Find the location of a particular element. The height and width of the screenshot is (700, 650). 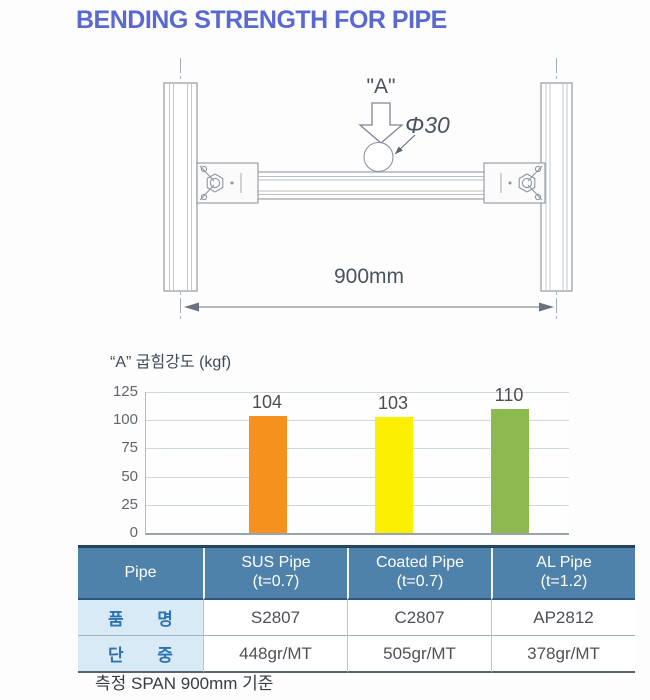

load-roller is located at coordinates (378, 157).